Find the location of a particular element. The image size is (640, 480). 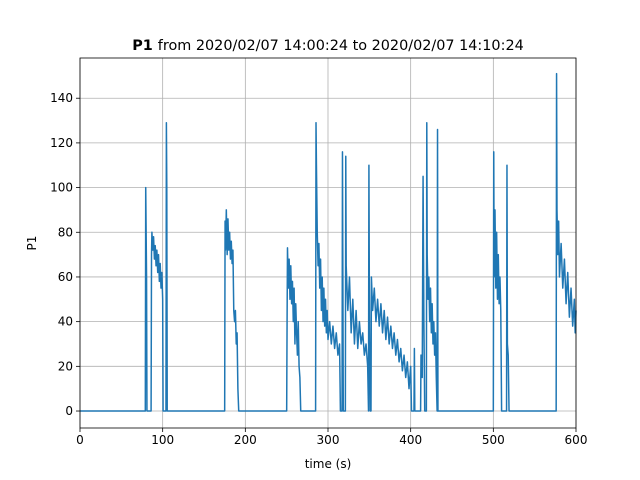

y-tick-label: 140 is located at coordinates (61, 98).